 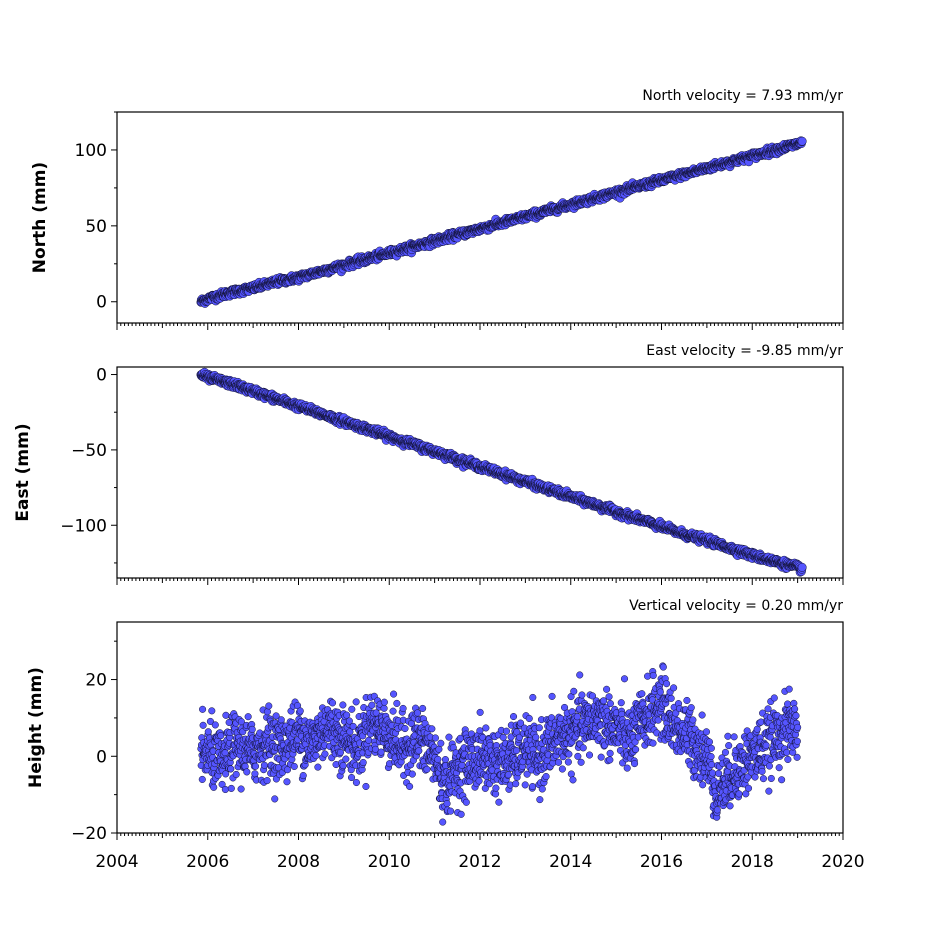 What do you see at coordinates (101, 376) in the screenshot?
I see `east-ytick-label: 0` at bounding box center [101, 376].